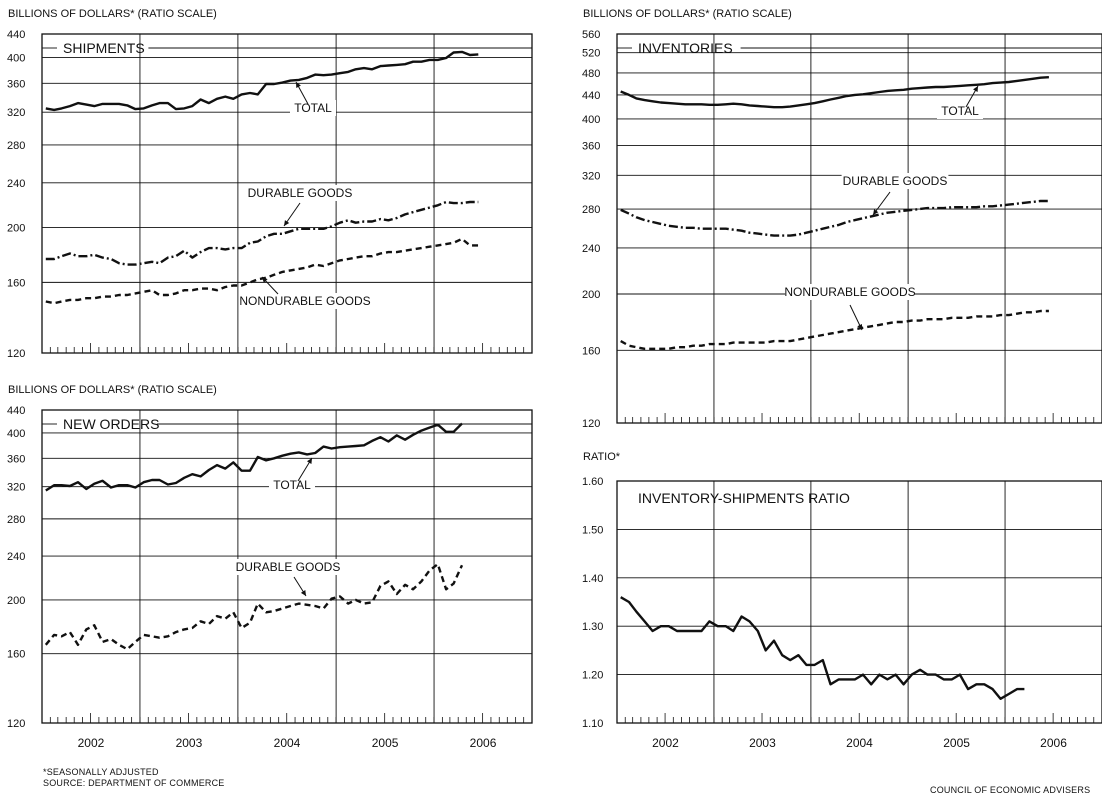 Image resolution: width=1102 pixels, height=800 pixels. What do you see at coordinates (592, 530) in the screenshot?
I see `y-tick-label: 1.50` at bounding box center [592, 530].